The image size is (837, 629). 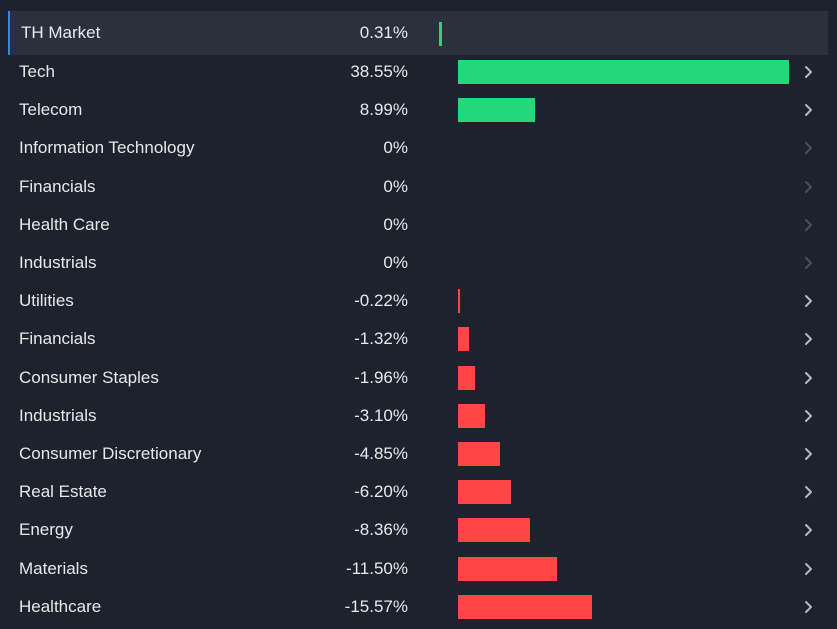 I want to click on sector-value: -6.20%, so click(x=381, y=492).